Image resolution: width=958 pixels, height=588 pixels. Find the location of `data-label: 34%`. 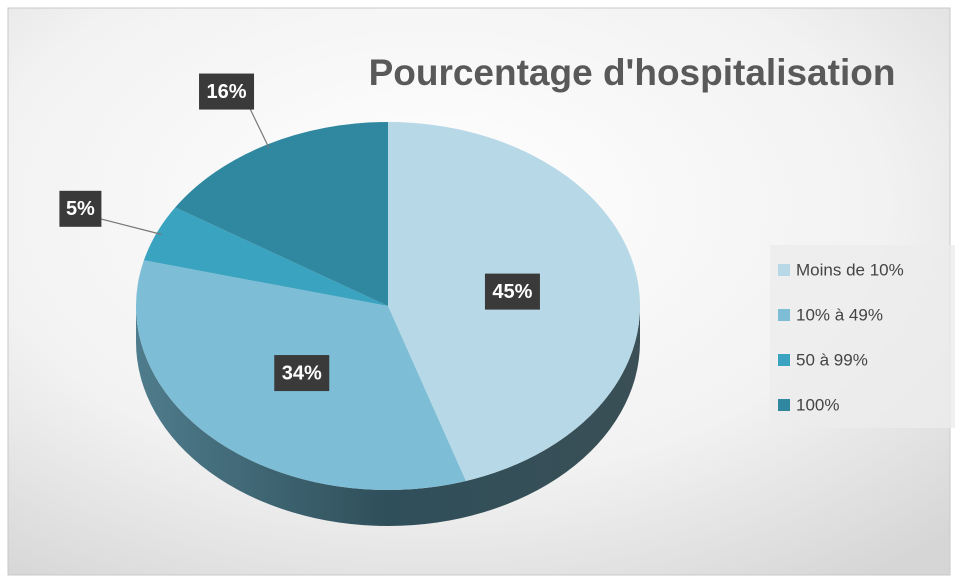

data-label: 34% is located at coordinates (302, 373).